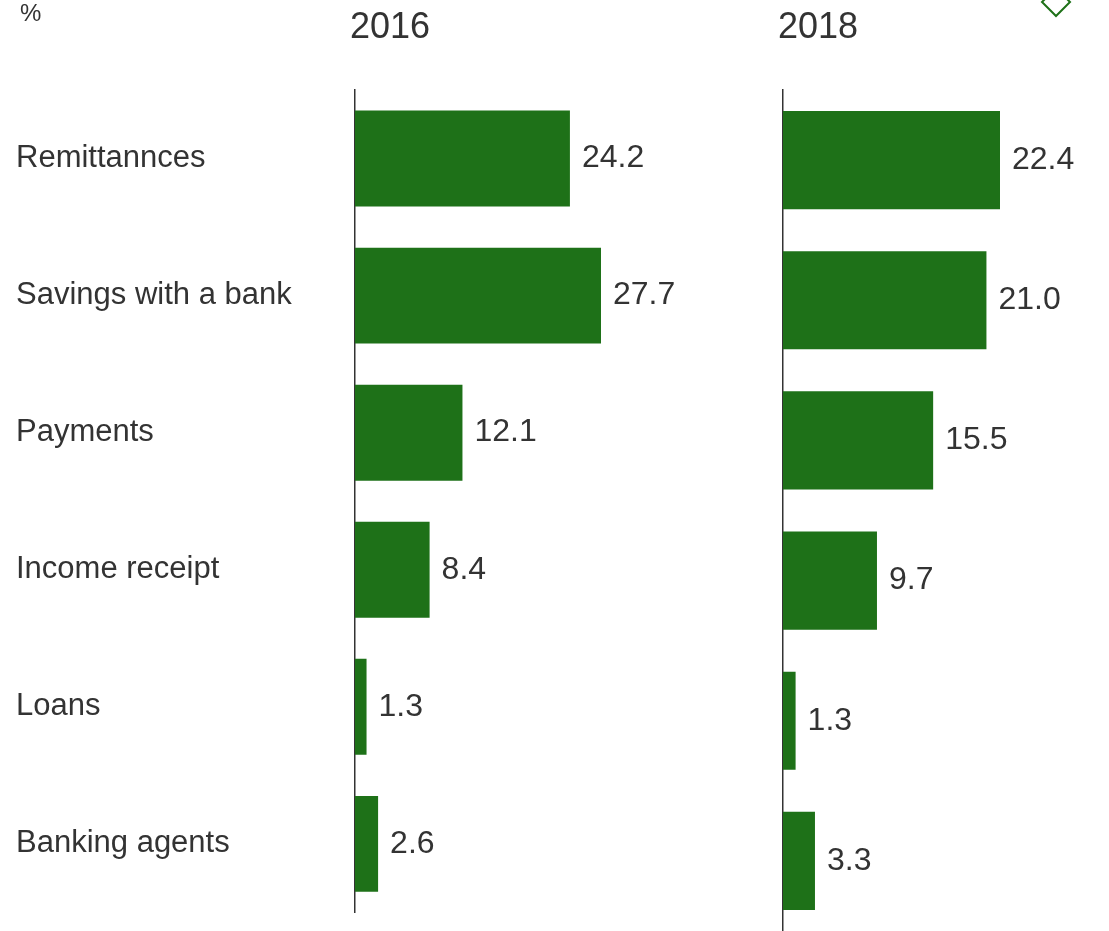 Image resolution: width=1109 pixels, height=931 pixels. What do you see at coordinates (911, 578) in the screenshot?
I see `data-label: 9.7` at bounding box center [911, 578].